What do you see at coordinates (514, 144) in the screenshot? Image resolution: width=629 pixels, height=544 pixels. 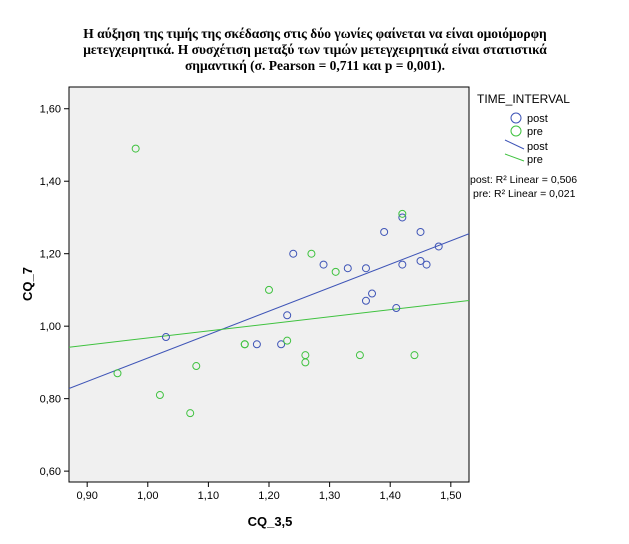 I see `legend-post-line` at bounding box center [514, 144].